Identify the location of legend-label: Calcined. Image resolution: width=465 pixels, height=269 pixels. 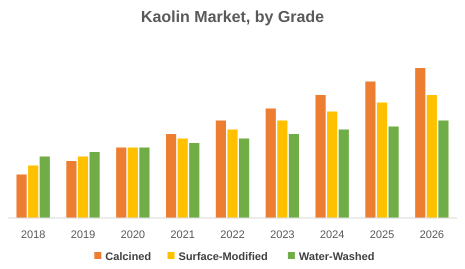
(128, 257).